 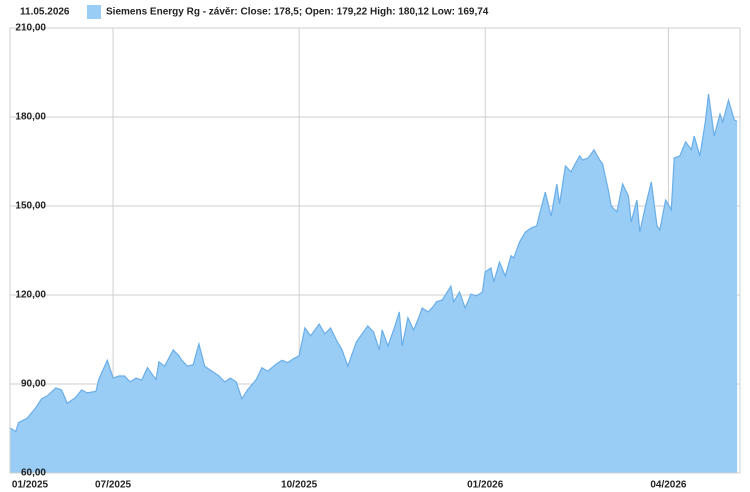 I want to click on x-tick-label: 10/2025, so click(x=299, y=485).